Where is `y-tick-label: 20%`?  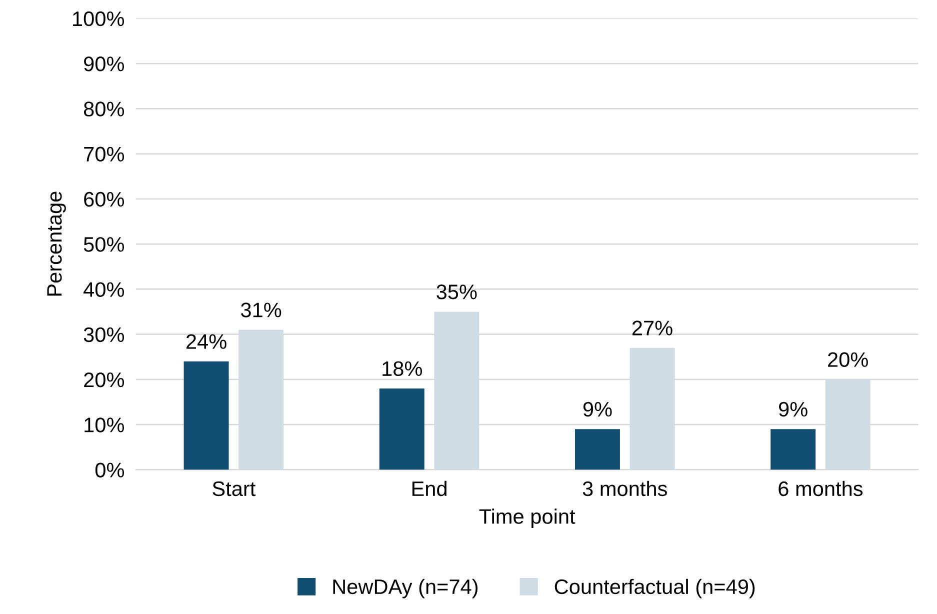
y-tick-label: 20% is located at coordinates (104, 380).